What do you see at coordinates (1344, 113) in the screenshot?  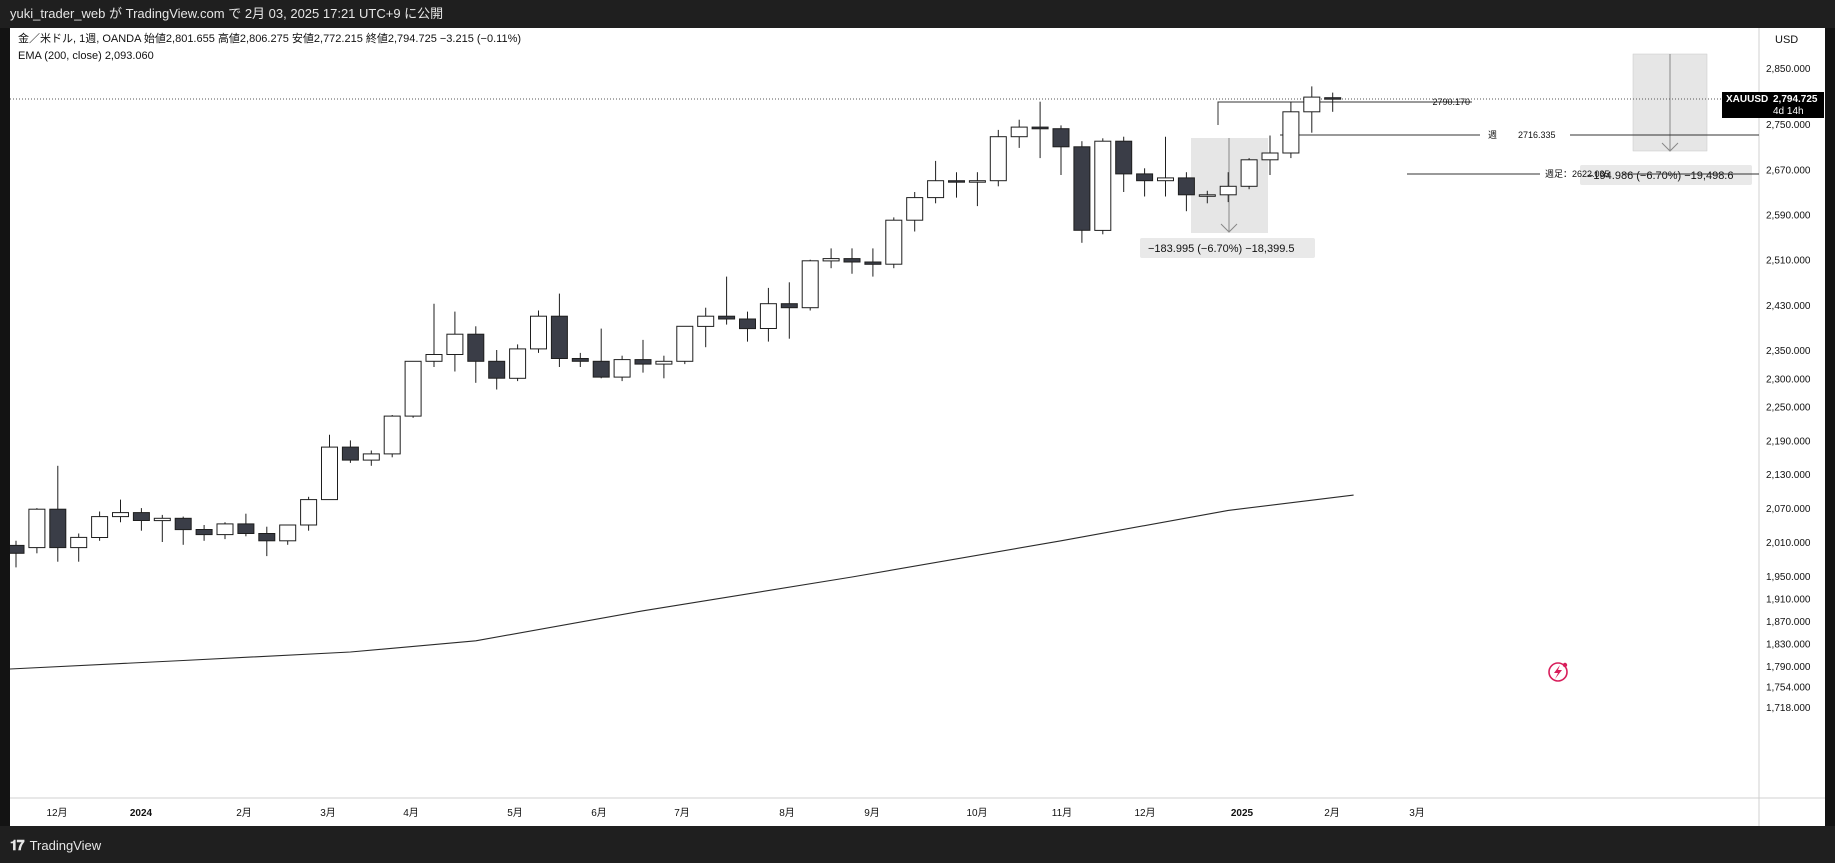 I see `level-2790-line` at bounding box center [1344, 113].